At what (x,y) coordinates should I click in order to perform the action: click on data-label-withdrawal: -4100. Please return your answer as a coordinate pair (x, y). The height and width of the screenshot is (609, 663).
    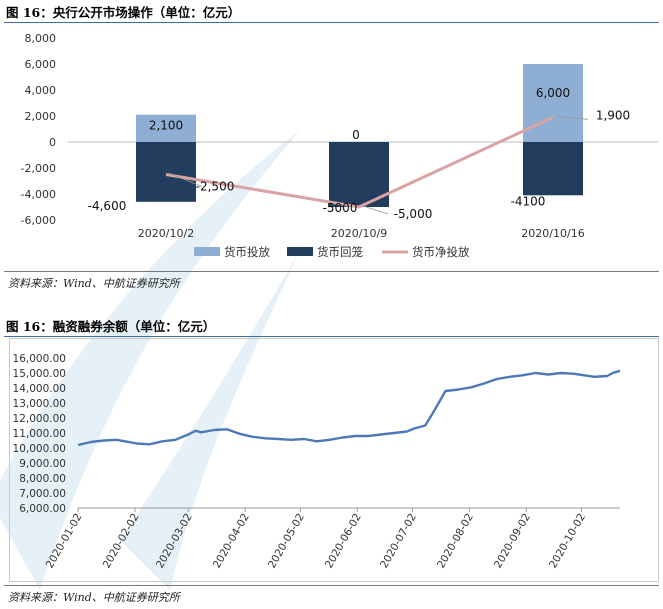
    Looking at the image, I should click on (528, 201).